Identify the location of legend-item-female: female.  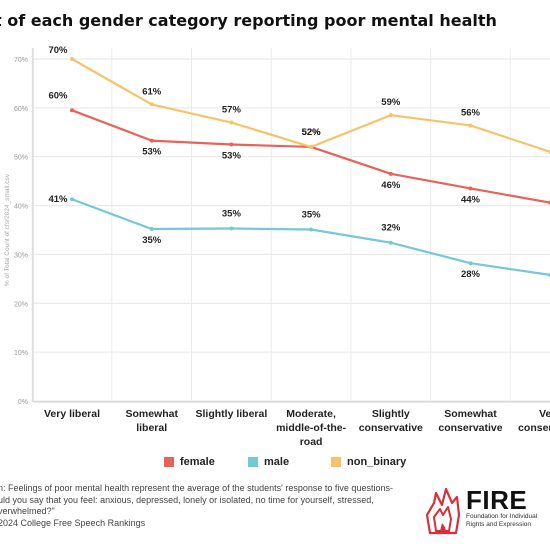
(189, 462).